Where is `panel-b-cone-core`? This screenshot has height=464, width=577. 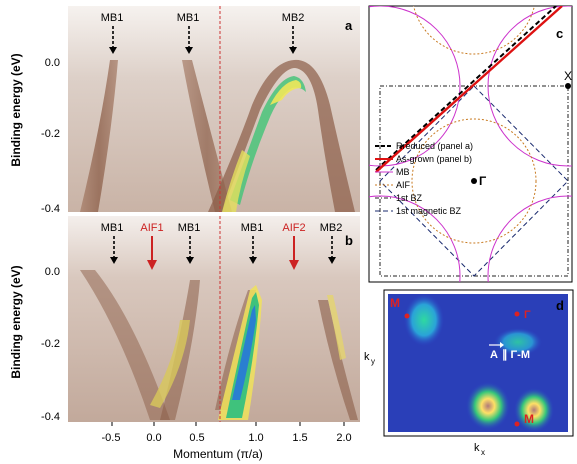 panel-b-cone-core is located at coordinates (244, 352).